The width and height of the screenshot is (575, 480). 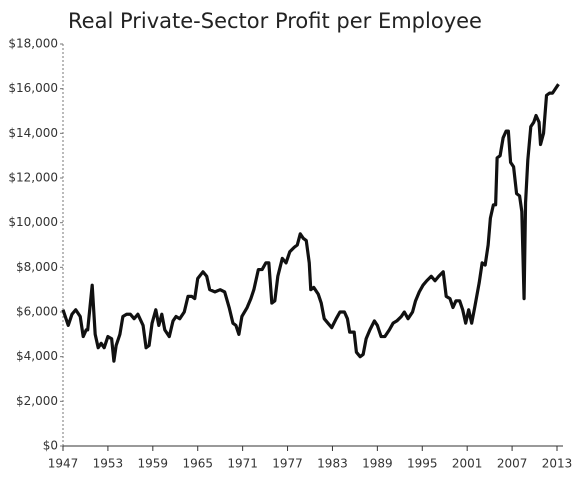 I want to click on y-tick-label: $4,000, so click(x=37, y=356).